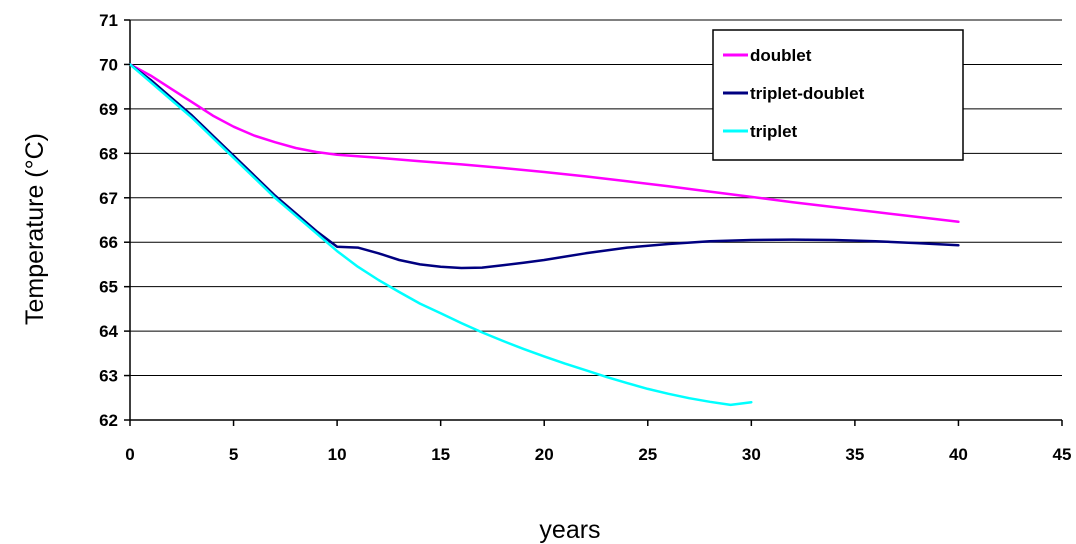 The width and height of the screenshot is (1076, 544). I want to click on x-tick-label: 20, so click(544, 454).